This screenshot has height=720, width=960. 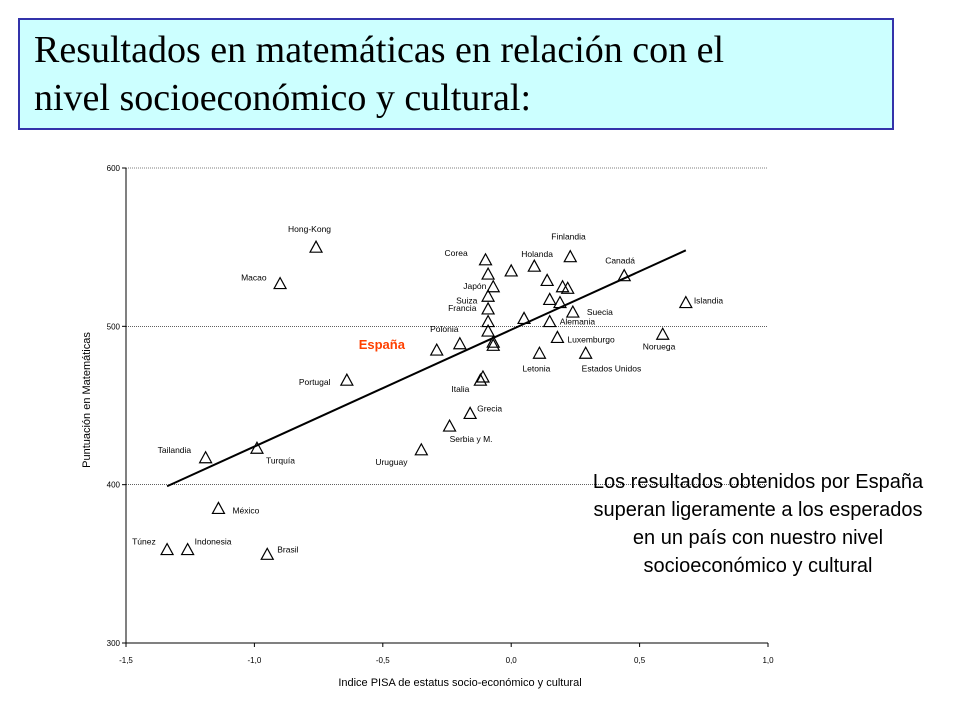 What do you see at coordinates (536, 368) in the screenshot?
I see `data-label: Letonia` at bounding box center [536, 368].